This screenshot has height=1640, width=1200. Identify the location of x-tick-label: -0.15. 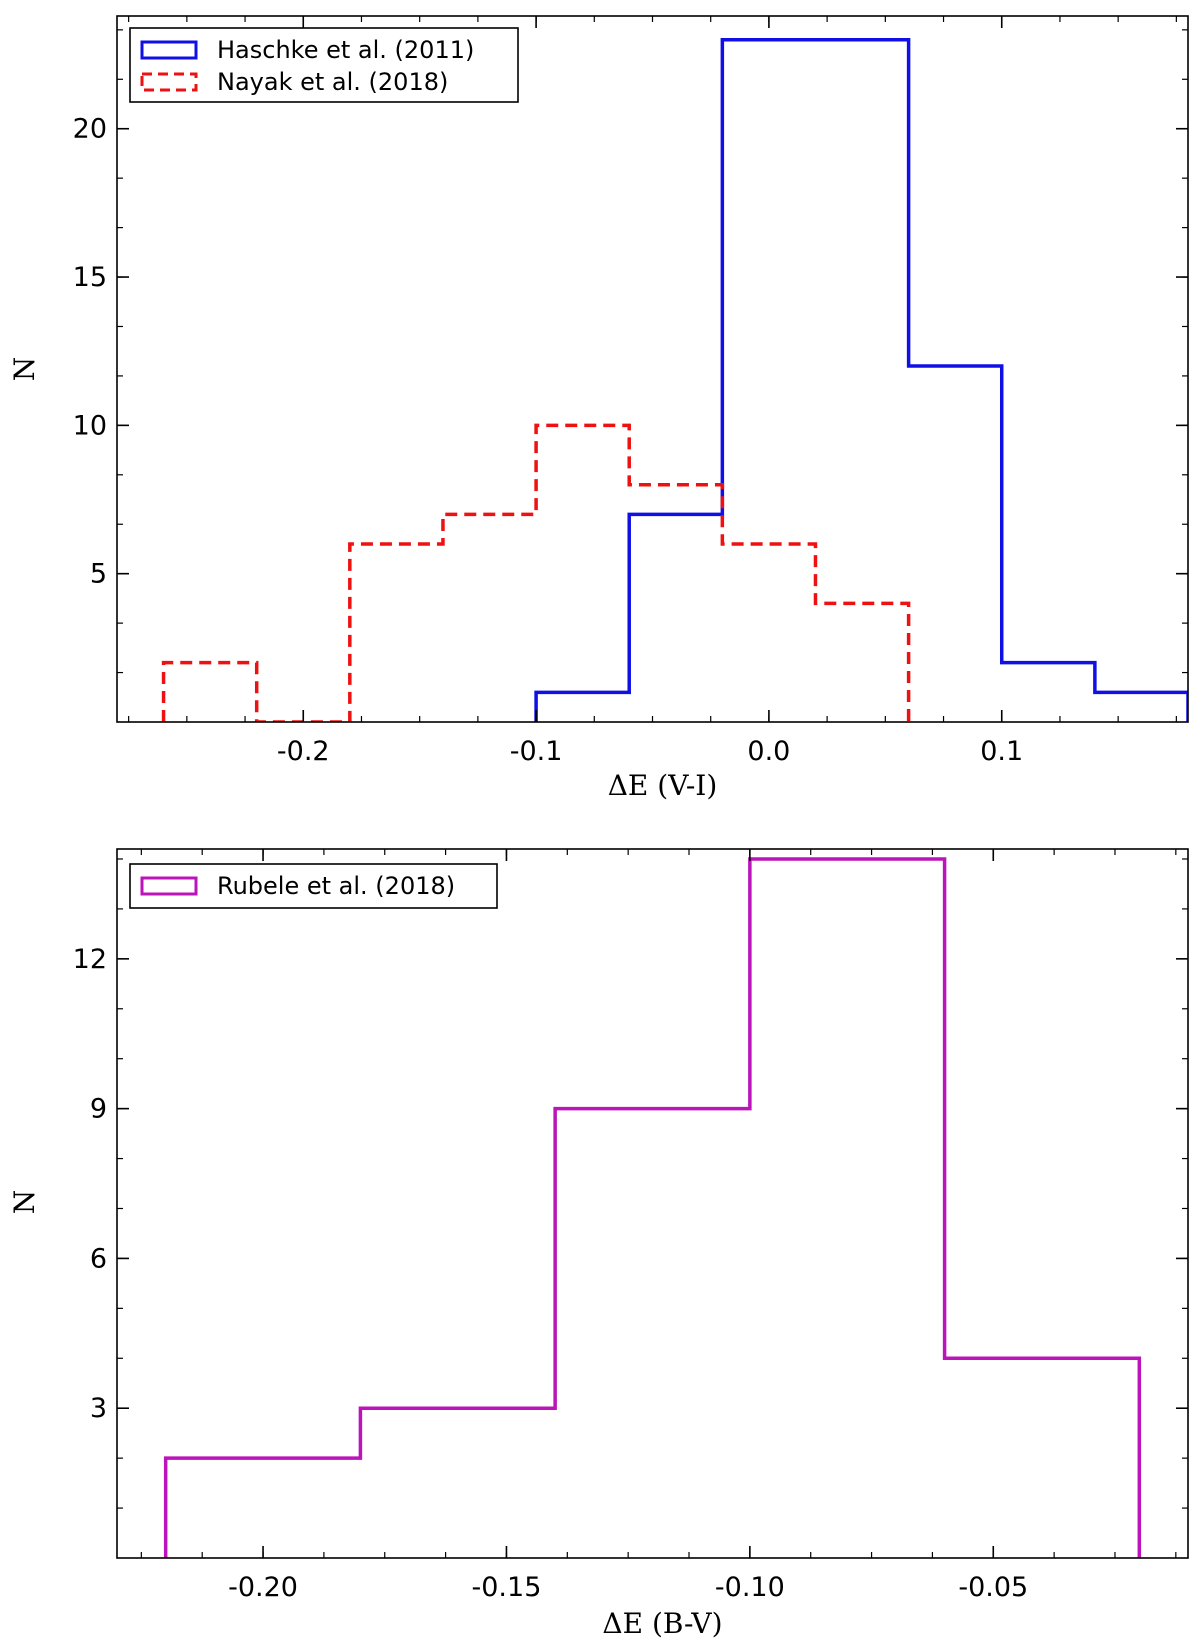
(507, 1587).